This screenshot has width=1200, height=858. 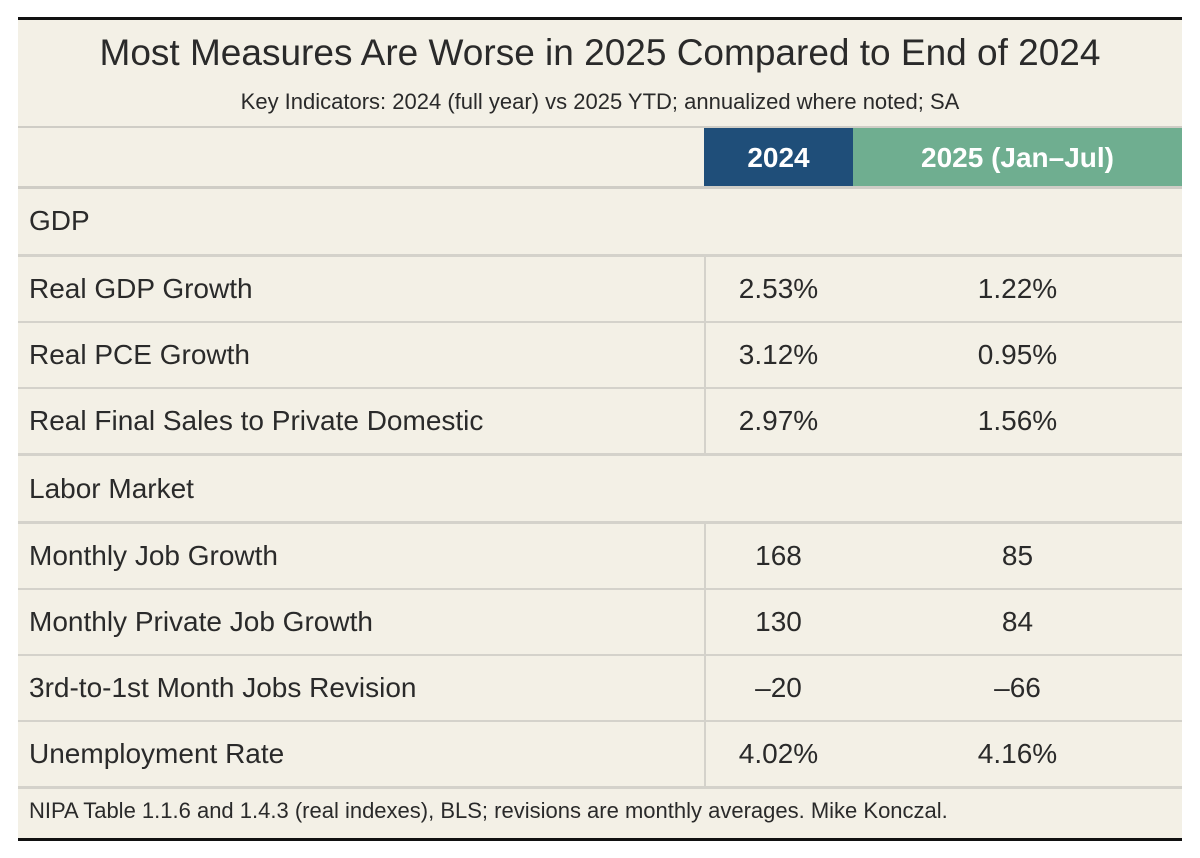 I want to click on column-header-2025: 2025 (Jan–Jul), so click(x=1017, y=157).